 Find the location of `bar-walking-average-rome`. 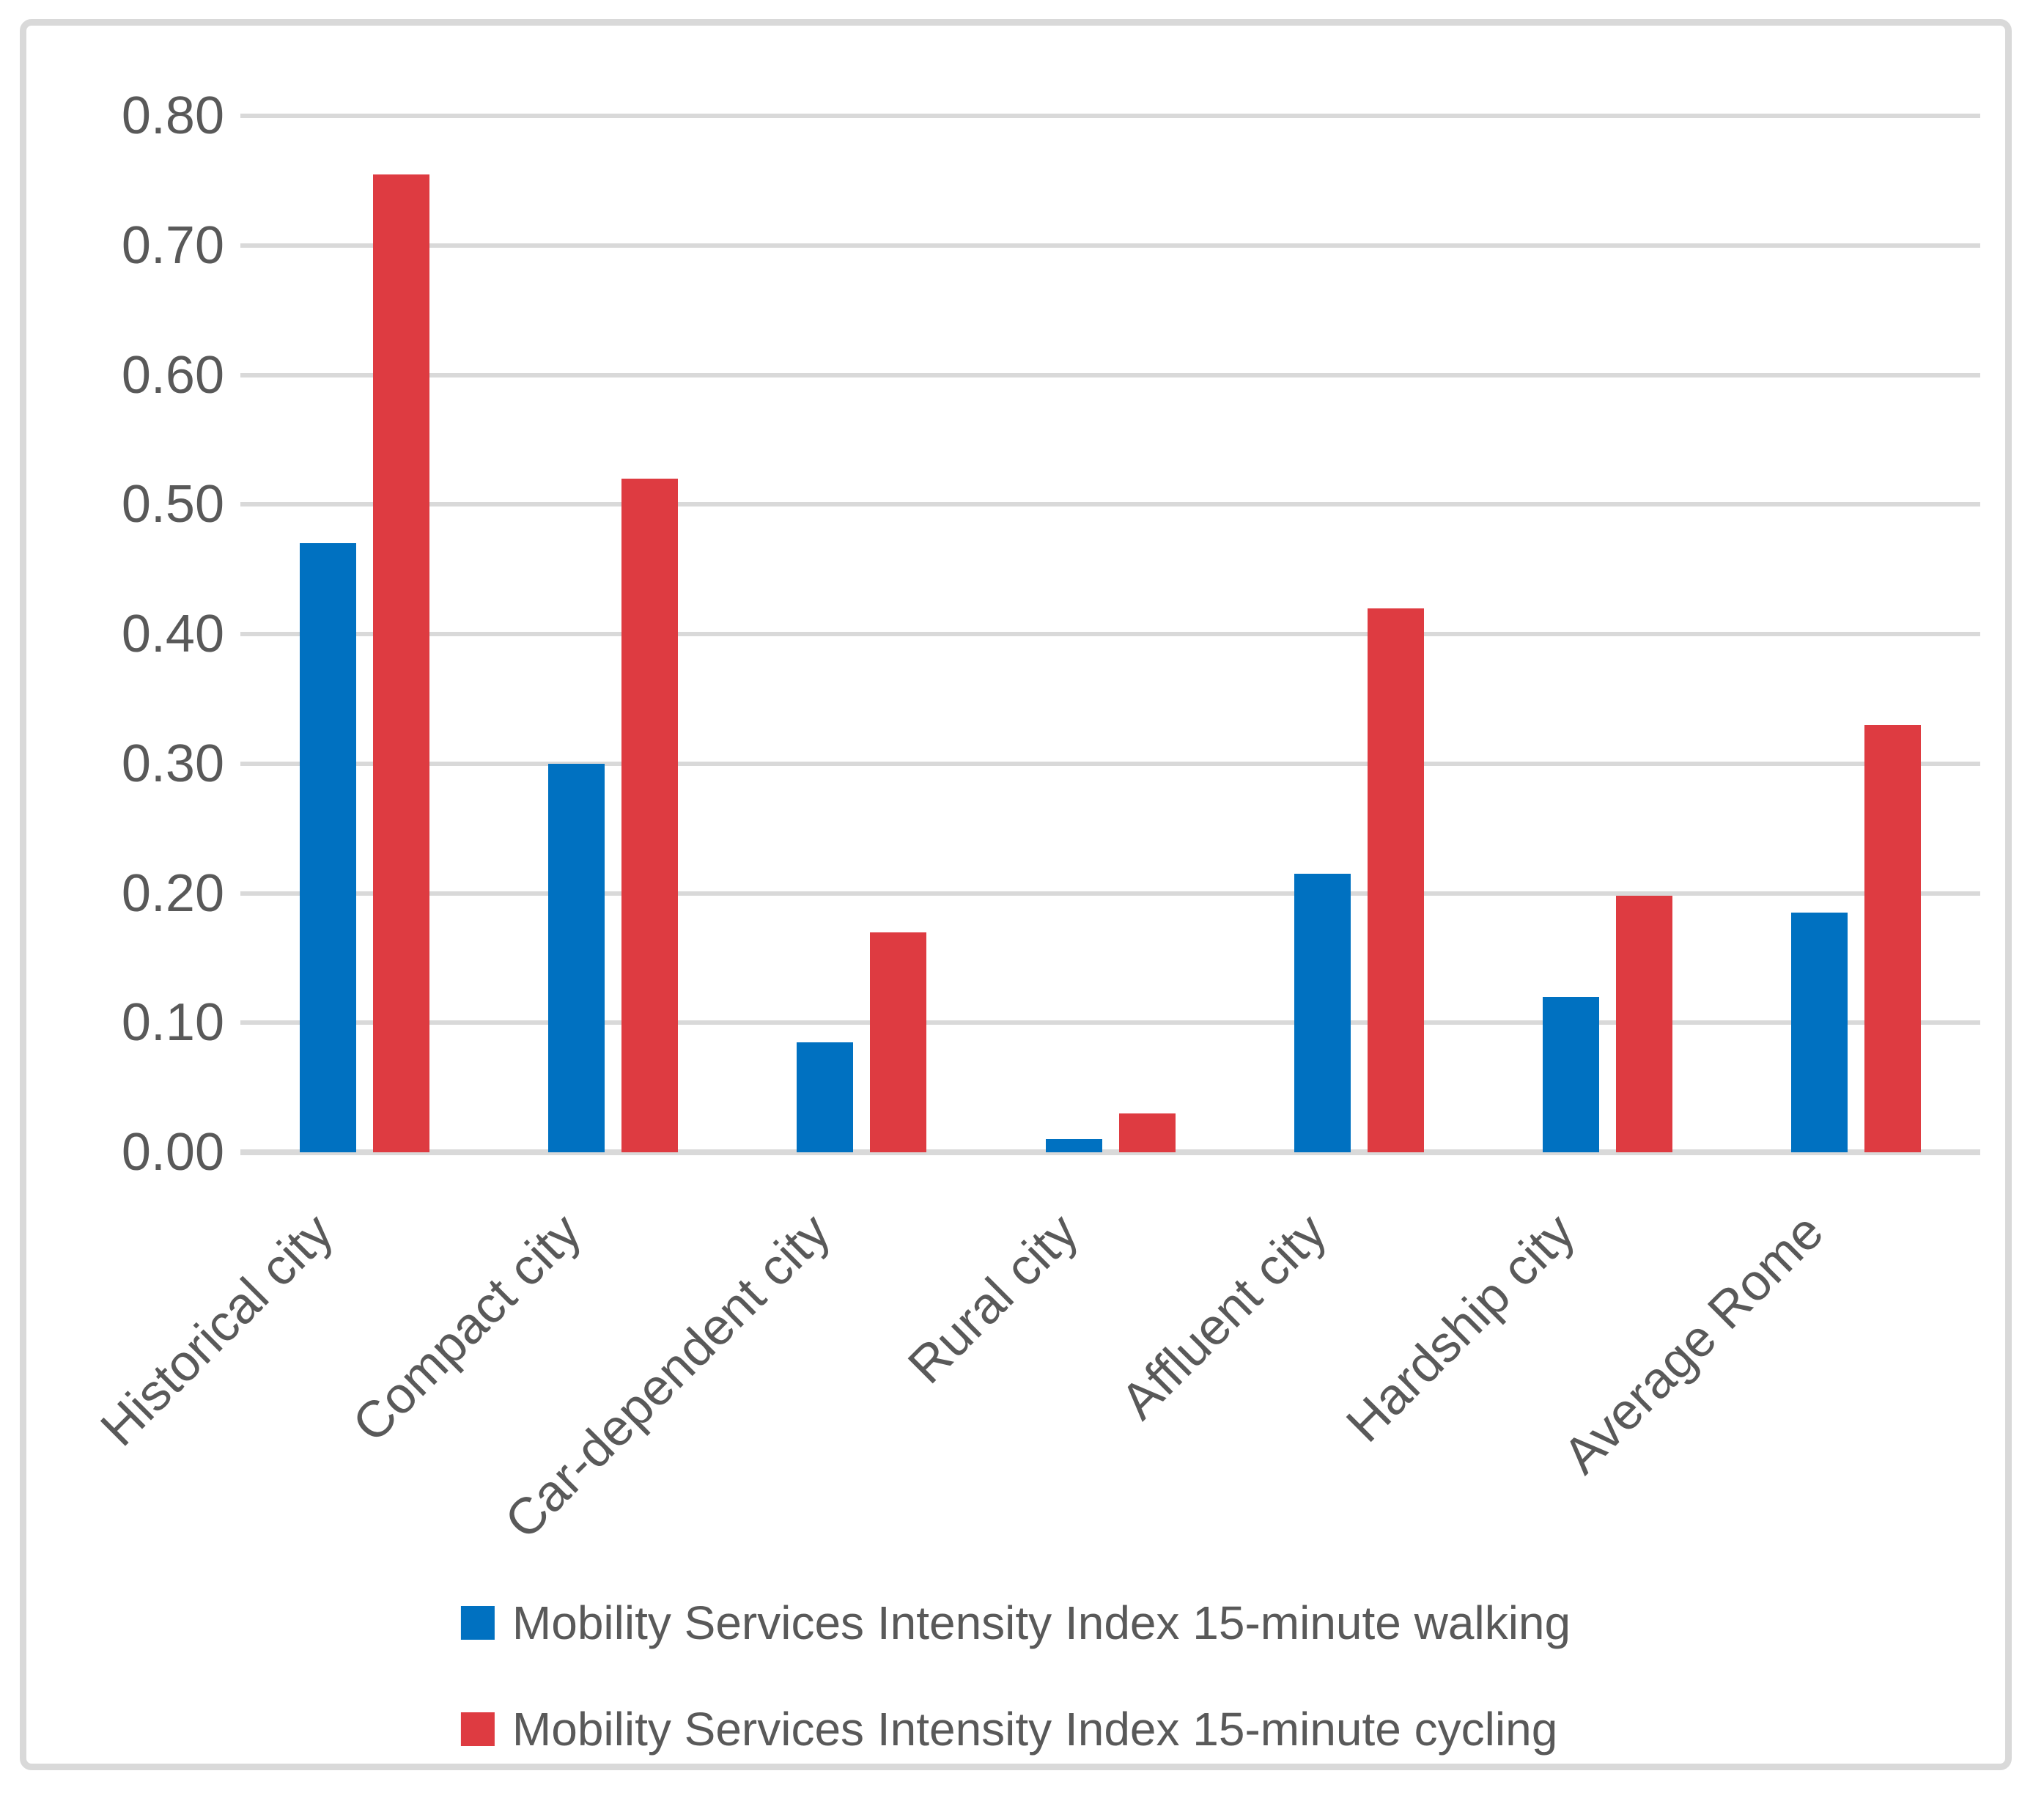

bar-walking-average-rome is located at coordinates (1819, 1032).